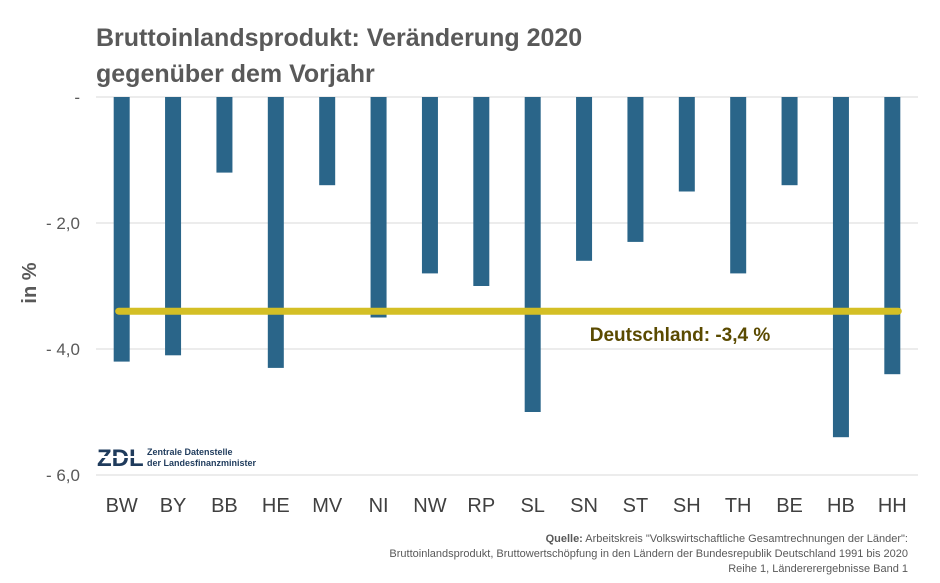 Image resolution: width=940 pixels, height=583 pixels. Describe the element at coordinates (738, 506) in the screenshot. I see `x-category-label: TH` at that location.